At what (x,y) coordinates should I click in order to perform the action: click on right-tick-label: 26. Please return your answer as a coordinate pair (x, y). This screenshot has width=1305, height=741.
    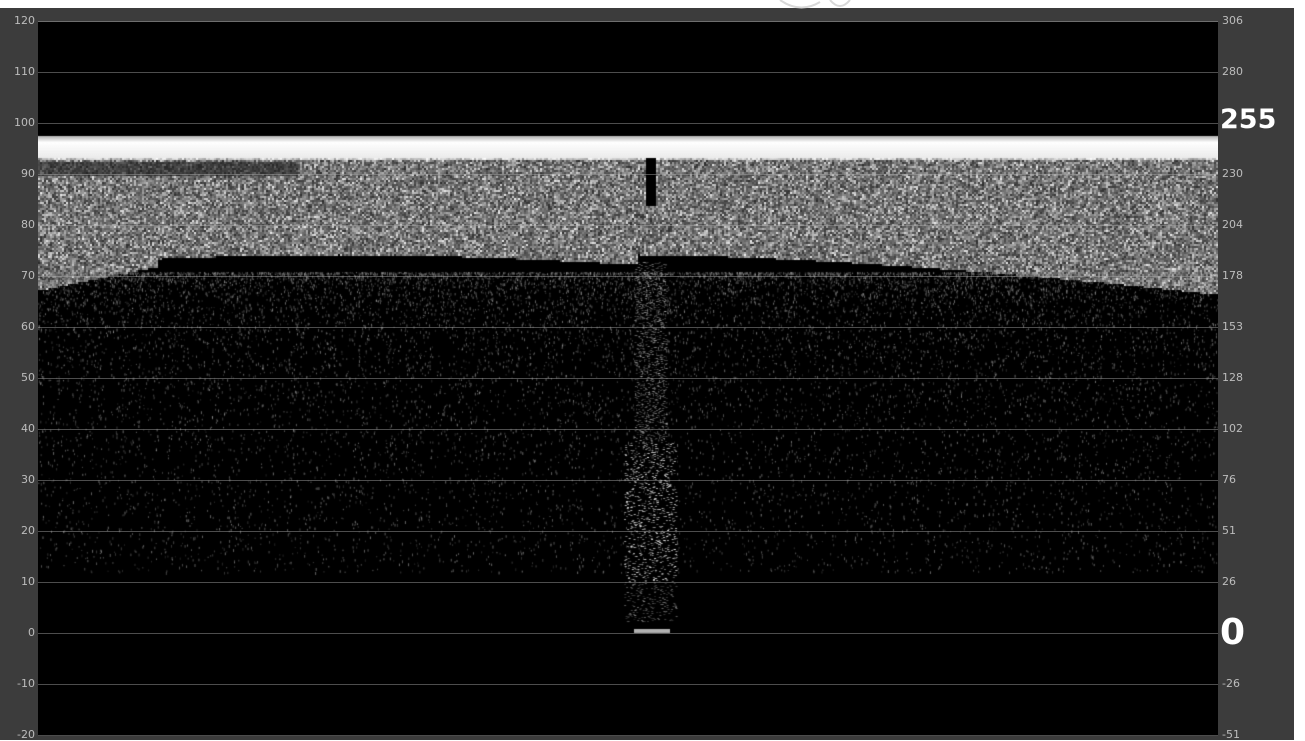
    Looking at the image, I should click on (1229, 581).